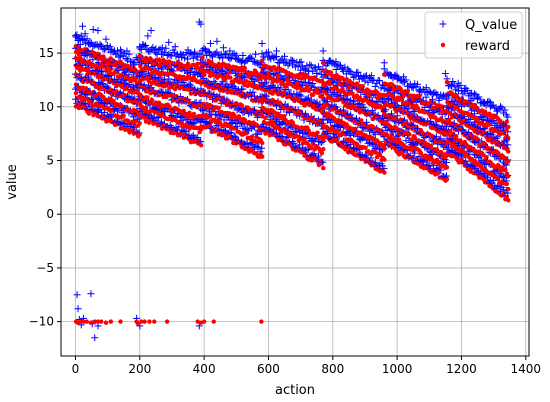 Image resolution: width=550 pixels, height=402 pixels. What do you see at coordinates (41, 322) in the screenshot?
I see `y-tick-label: −10` at bounding box center [41, 322].